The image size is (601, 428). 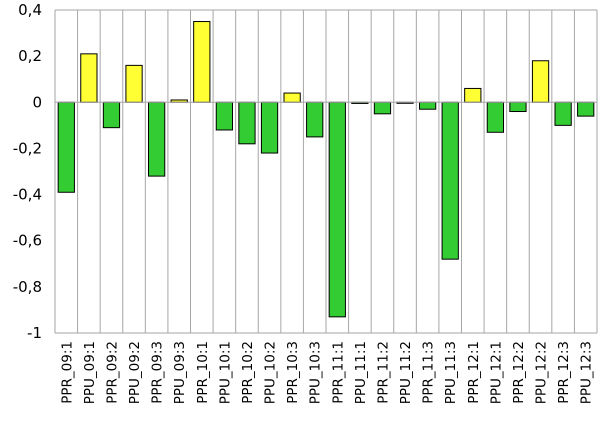 I want to click on x-tick-label: PPU_09:2, so click(x=135, y=372).